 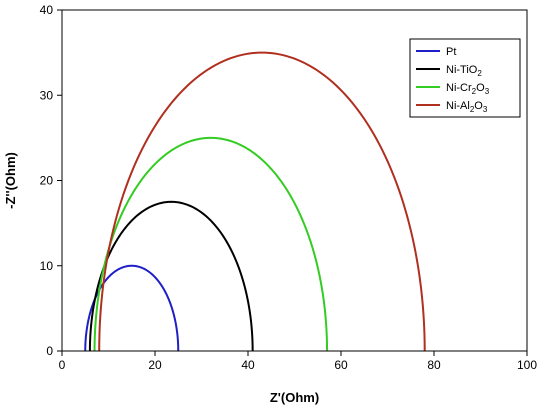 I want to click on y-tick-label: 0, so click(x=49, y=351).